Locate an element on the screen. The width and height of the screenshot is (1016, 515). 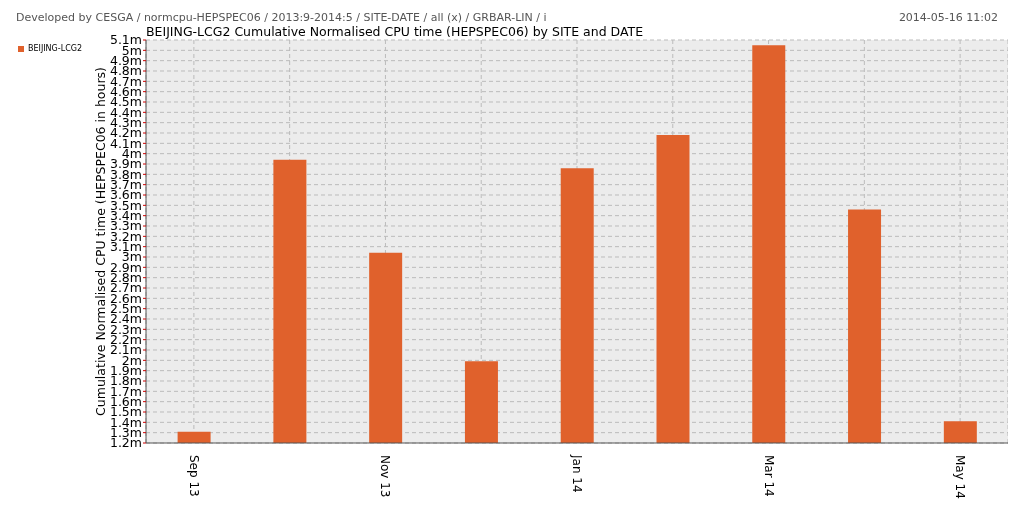
x-tick-label: Nov 13 is located at coordinates (385, 476).